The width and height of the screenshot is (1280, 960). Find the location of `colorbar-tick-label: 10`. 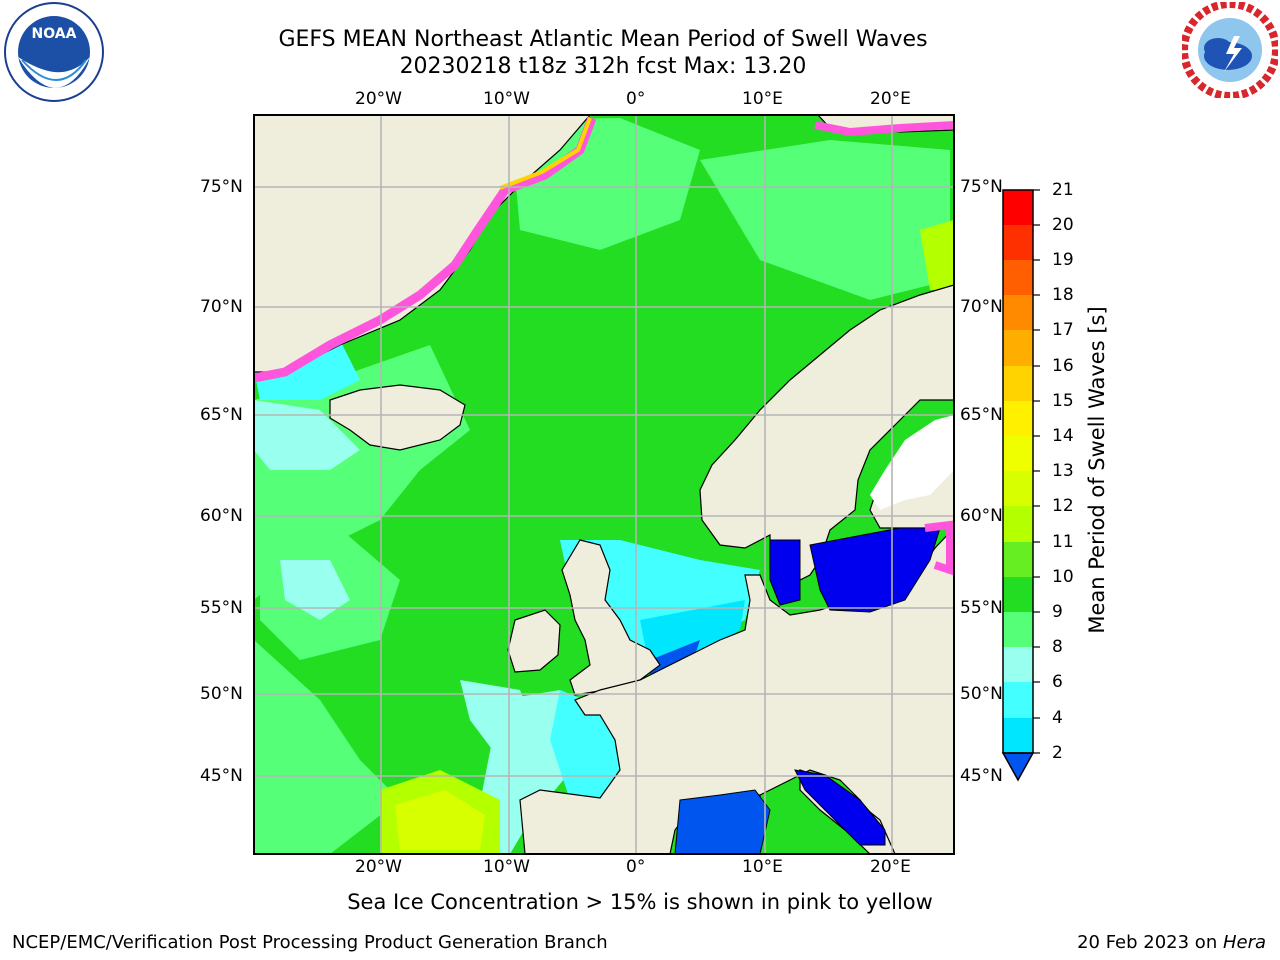

colorbar-tick-label: 10 is located at coordinates (1063, 577).